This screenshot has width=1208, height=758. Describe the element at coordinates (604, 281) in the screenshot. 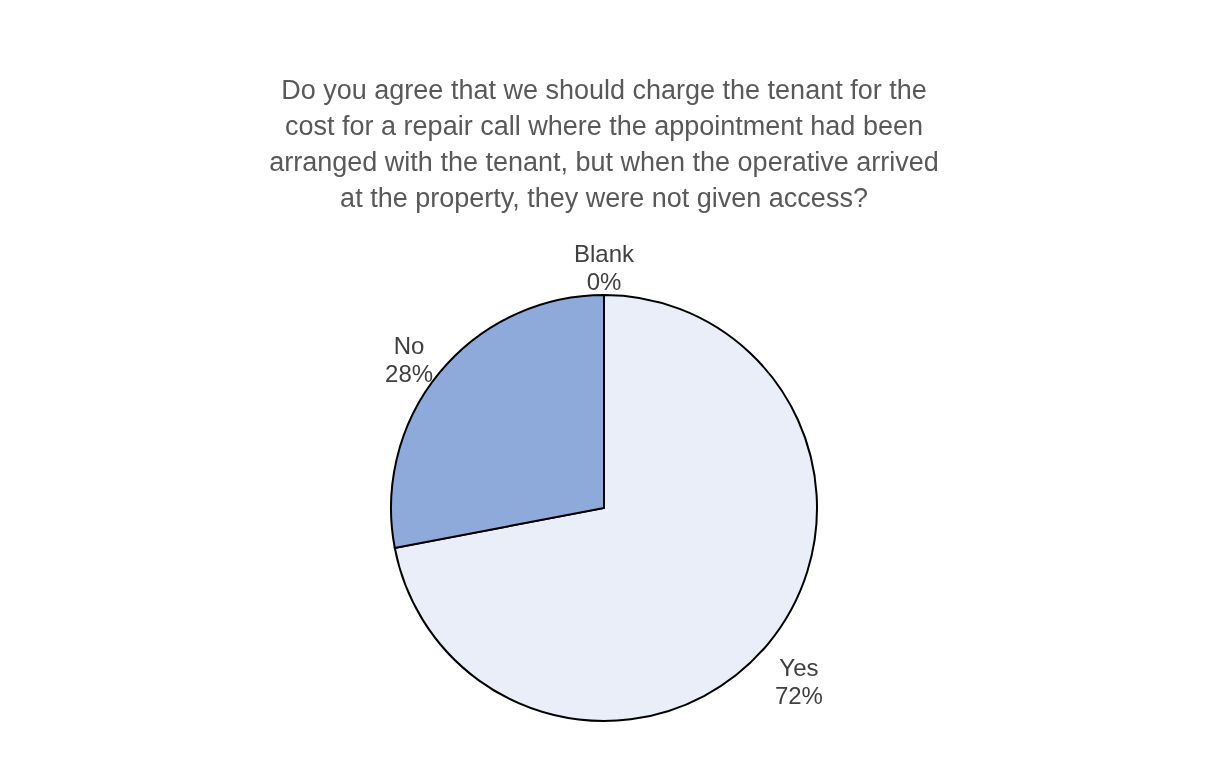

I see `text: 0%` at that location.